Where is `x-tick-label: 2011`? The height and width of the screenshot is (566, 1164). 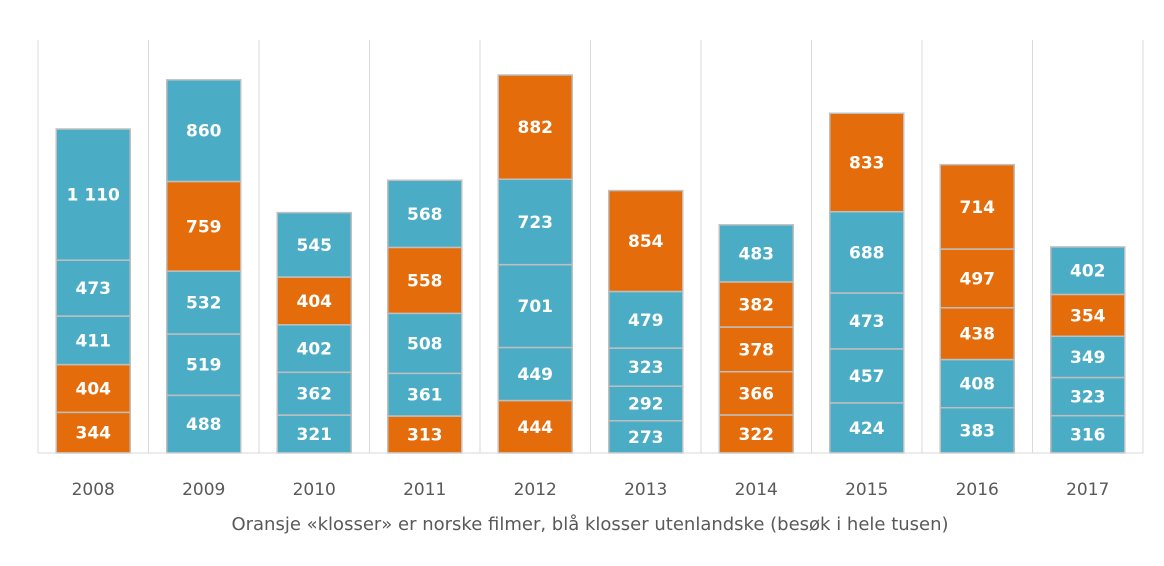 x-tick-label: 2011 is located at coordinates (424, 490).